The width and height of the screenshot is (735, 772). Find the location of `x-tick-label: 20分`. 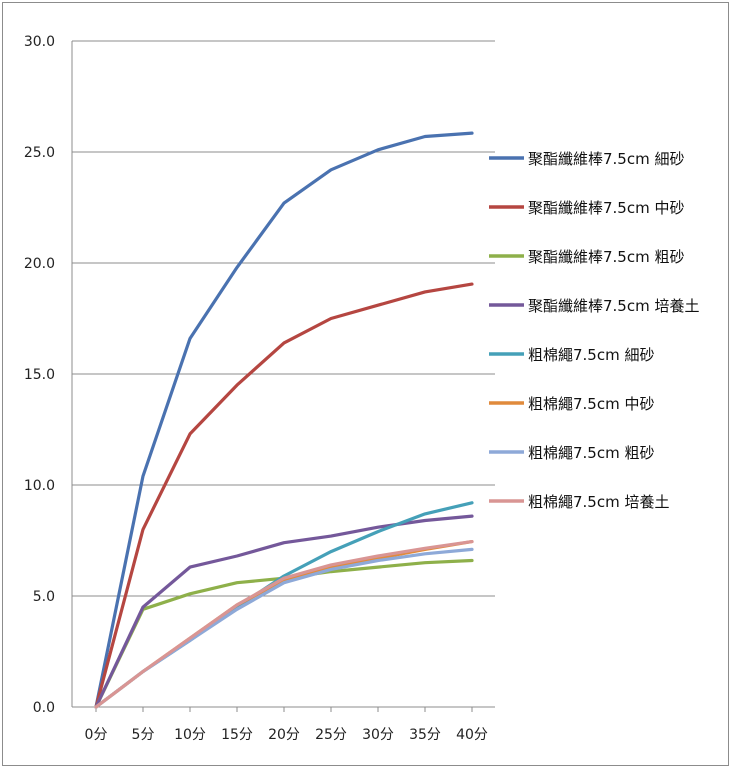

x-tick-label: 20分 is located at coordinates (284, 735).